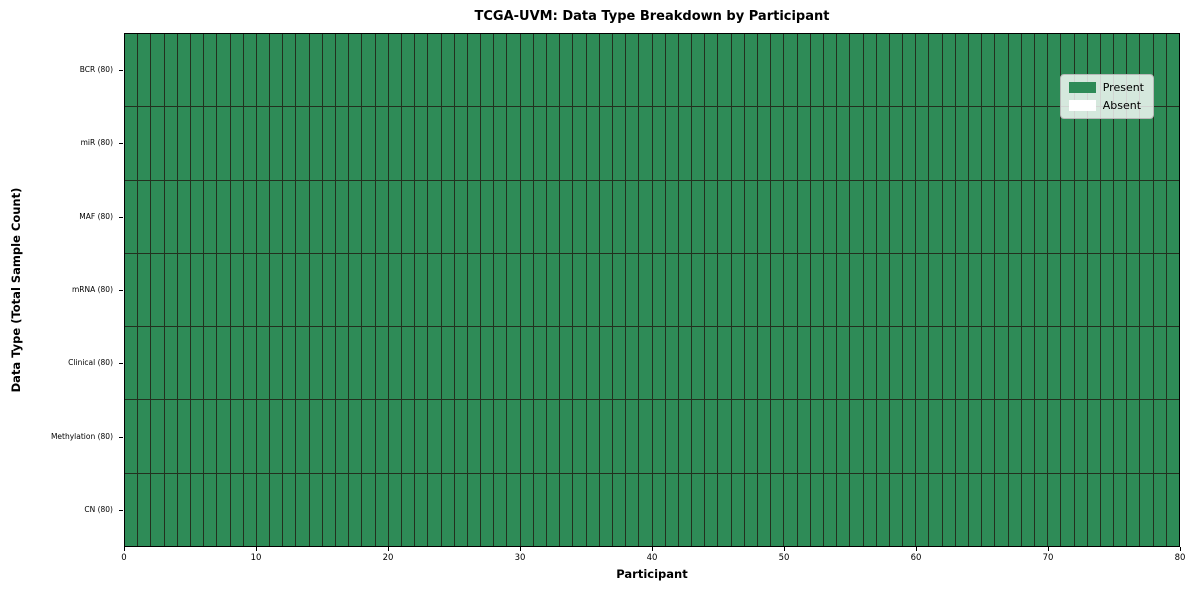 Image resolution: width=1200 pixels, height=600 pixels. Describe the element at coordinates (652, 558) in the screenshot. I see `x-tick-label: 40` at that location.